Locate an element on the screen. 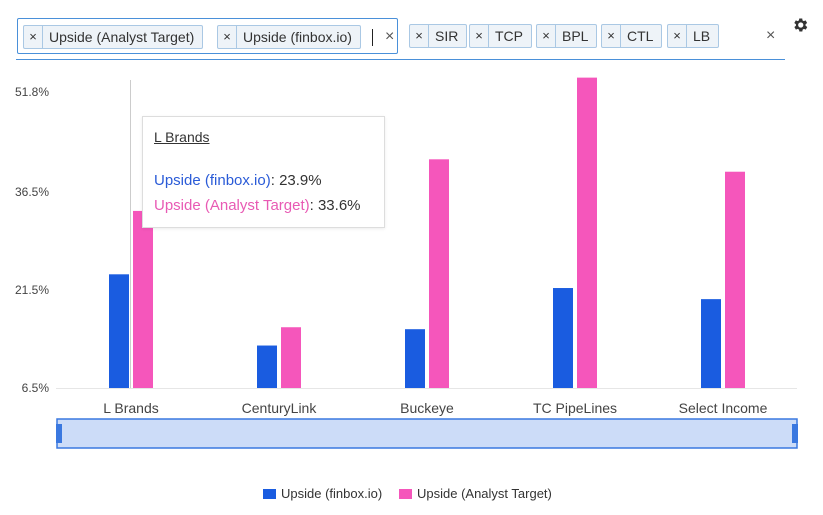 This screenshot has width=823, height=515. x-tick-label: CenturyLink is located at coordinates (280, 408).